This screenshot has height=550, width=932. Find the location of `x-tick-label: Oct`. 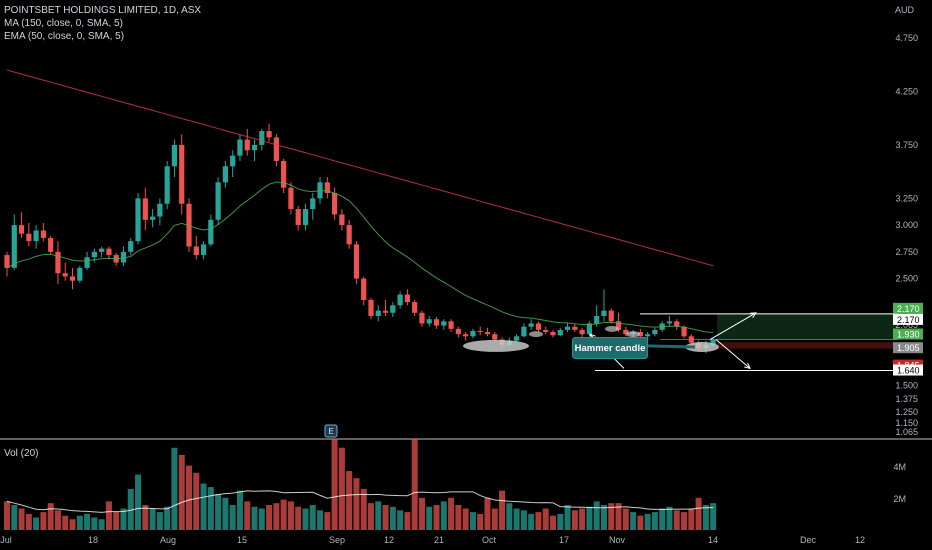

x-tick-label: Oct is located at coordinates (489, 540).